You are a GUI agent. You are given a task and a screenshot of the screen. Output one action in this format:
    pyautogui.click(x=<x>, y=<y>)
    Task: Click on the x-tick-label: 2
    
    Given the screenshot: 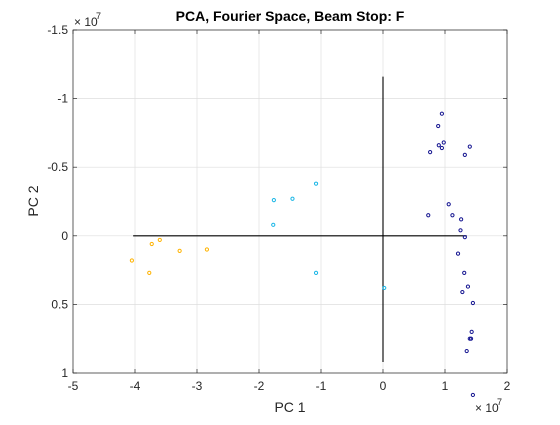 What is the action you would take?
    pyautogui.click(x=507, y=386)
    